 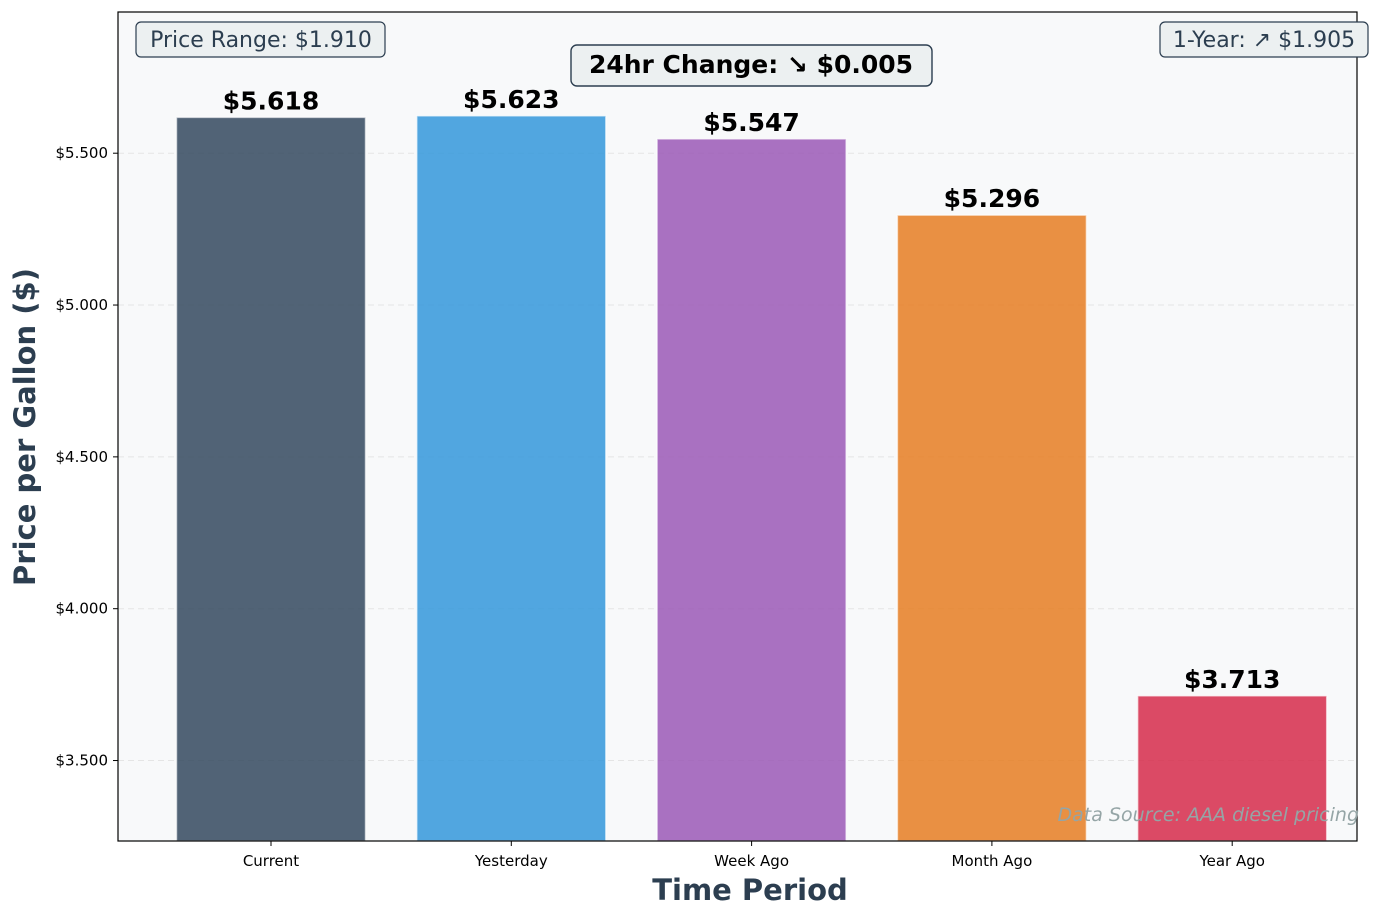 What do you see at coordinates (271, 861) in the screenshot?
I see `x-tick-label: Current` at bounding box center [271, 861].